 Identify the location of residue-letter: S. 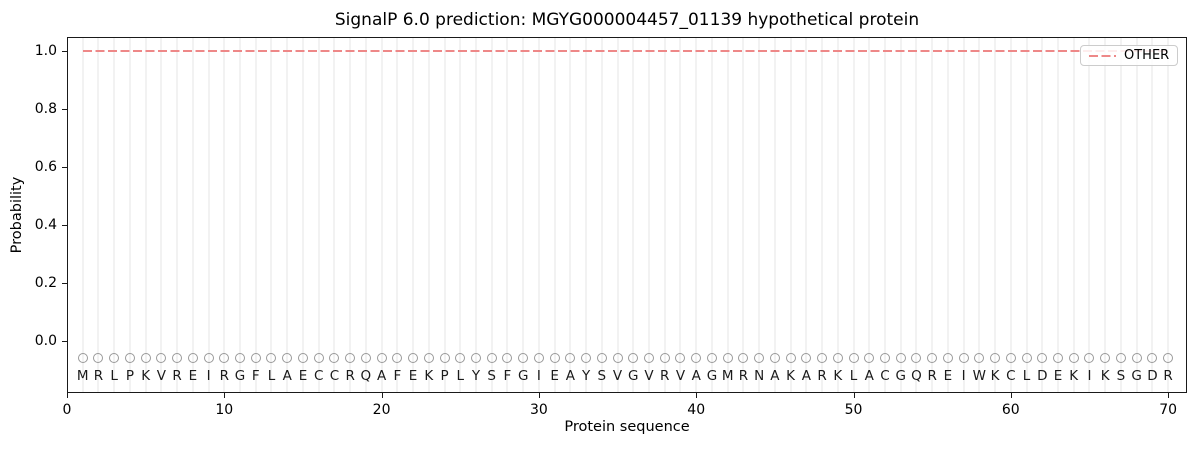
(1121, 376).